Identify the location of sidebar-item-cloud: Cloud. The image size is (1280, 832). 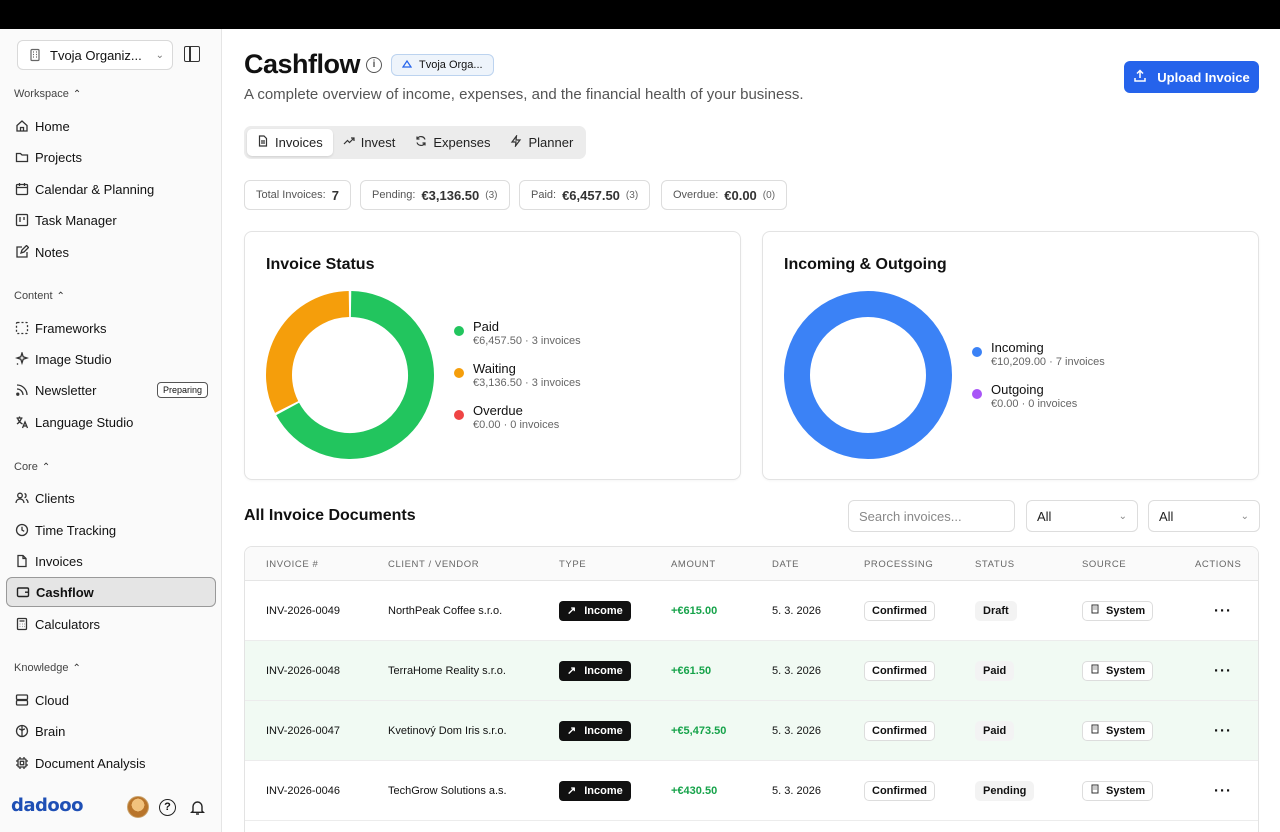
(111, 700).